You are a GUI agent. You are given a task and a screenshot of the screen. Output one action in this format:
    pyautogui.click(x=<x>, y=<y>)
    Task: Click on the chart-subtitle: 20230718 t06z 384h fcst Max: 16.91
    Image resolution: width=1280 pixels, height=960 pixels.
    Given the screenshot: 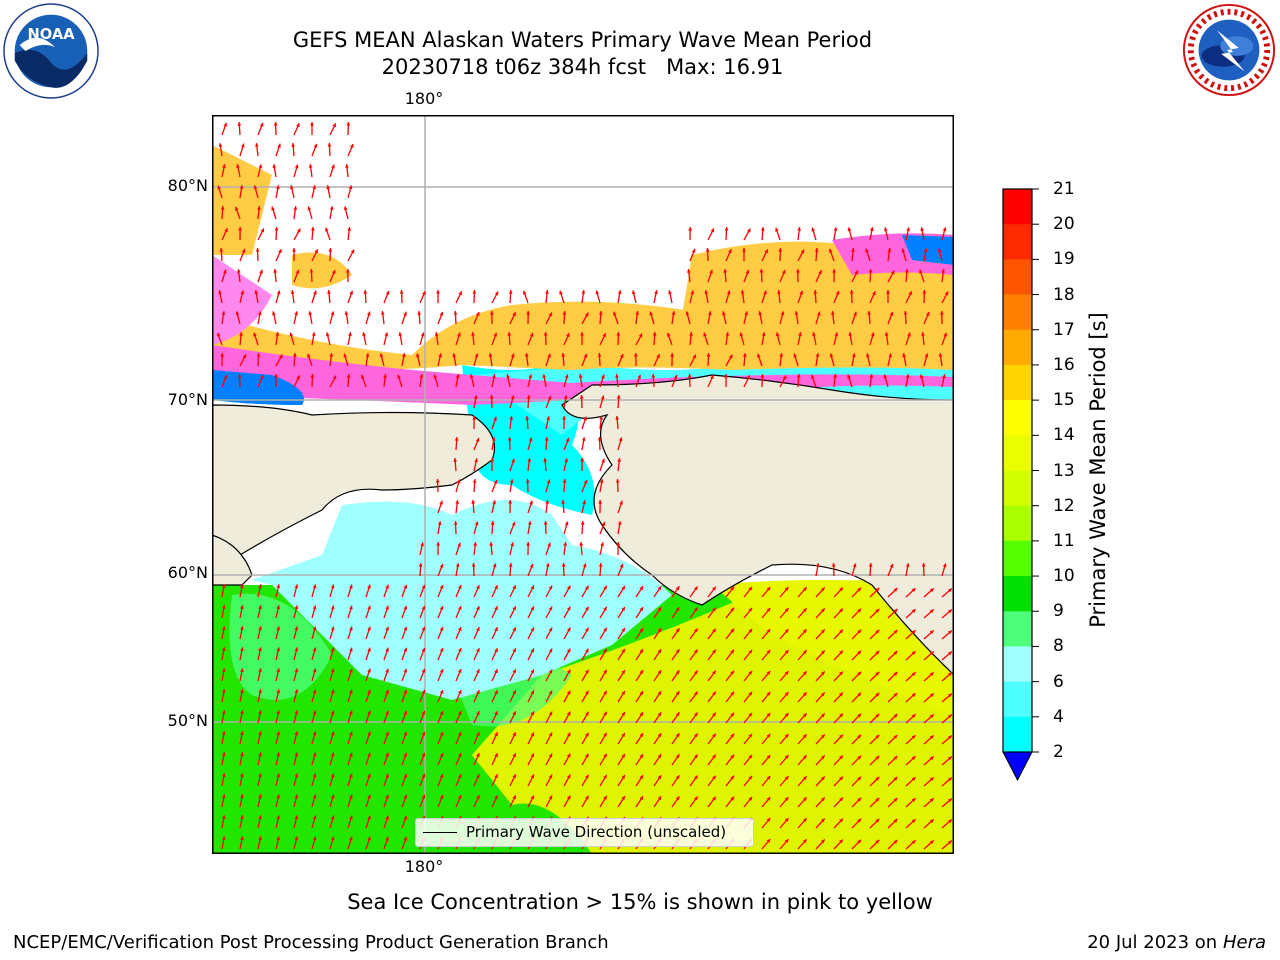 What is the action you would take?
    pyautogui.click(x=582, y=67)
    